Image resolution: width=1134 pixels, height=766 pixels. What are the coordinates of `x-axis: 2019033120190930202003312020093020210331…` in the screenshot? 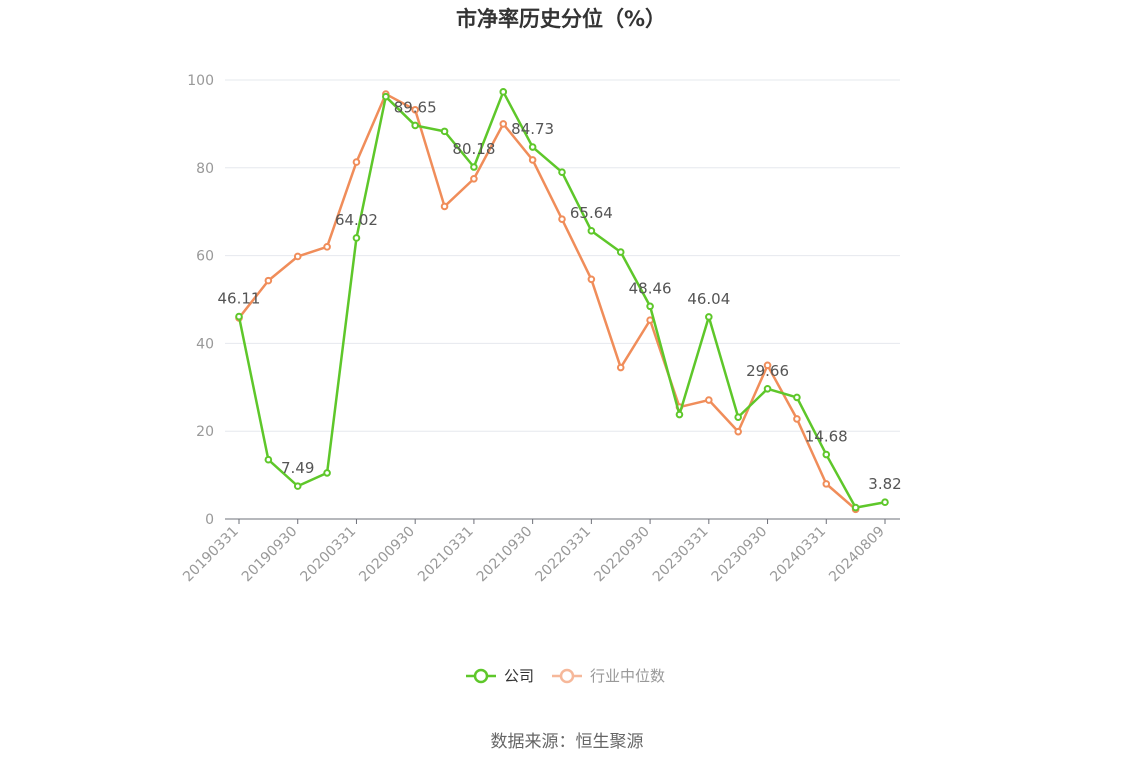 It's located at (540, 552).